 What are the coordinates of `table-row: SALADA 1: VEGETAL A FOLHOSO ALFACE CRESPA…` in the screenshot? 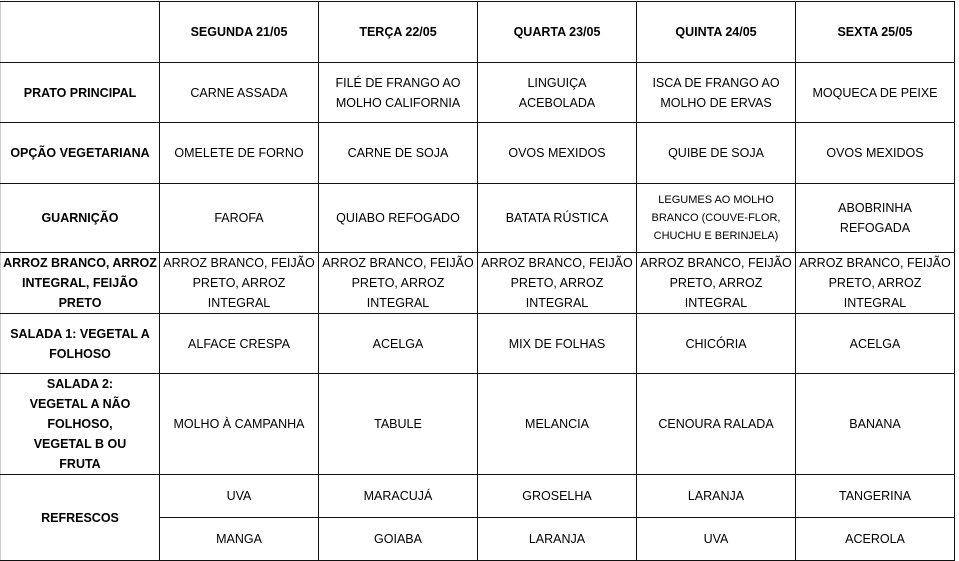 It's located at (477, 343).